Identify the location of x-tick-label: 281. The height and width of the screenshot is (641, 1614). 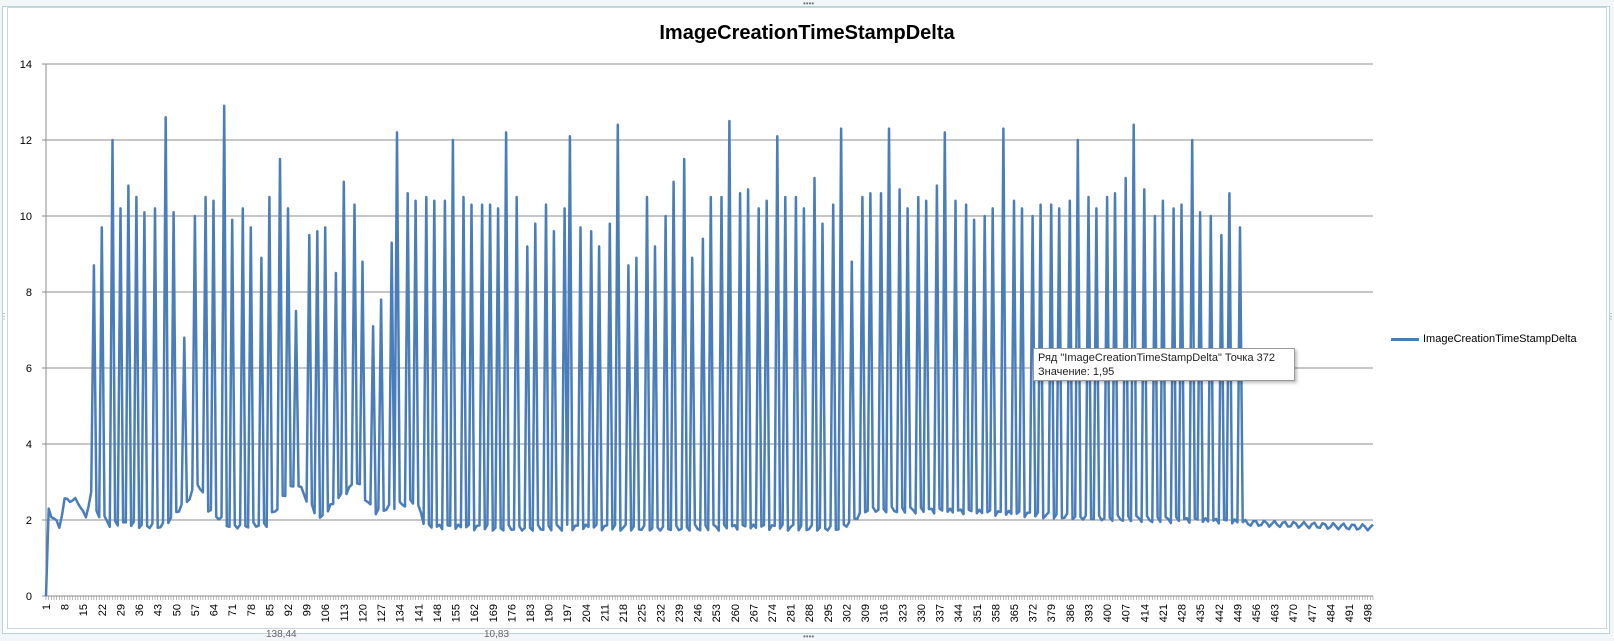
(792, 613).